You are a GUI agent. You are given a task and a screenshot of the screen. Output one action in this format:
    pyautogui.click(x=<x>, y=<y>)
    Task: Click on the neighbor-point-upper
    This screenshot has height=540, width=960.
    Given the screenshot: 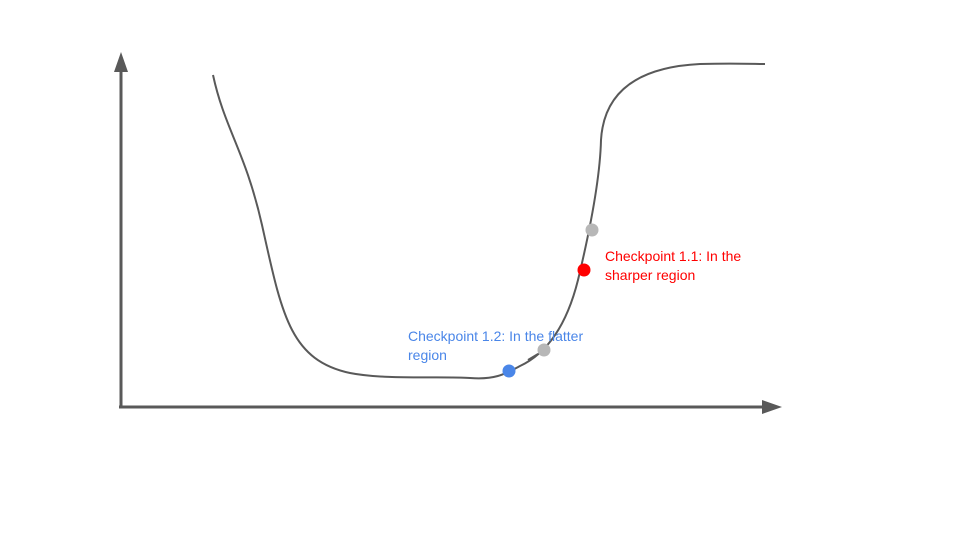 What is the action you would take?
    pyautogui.click(x=592, y=230)
    